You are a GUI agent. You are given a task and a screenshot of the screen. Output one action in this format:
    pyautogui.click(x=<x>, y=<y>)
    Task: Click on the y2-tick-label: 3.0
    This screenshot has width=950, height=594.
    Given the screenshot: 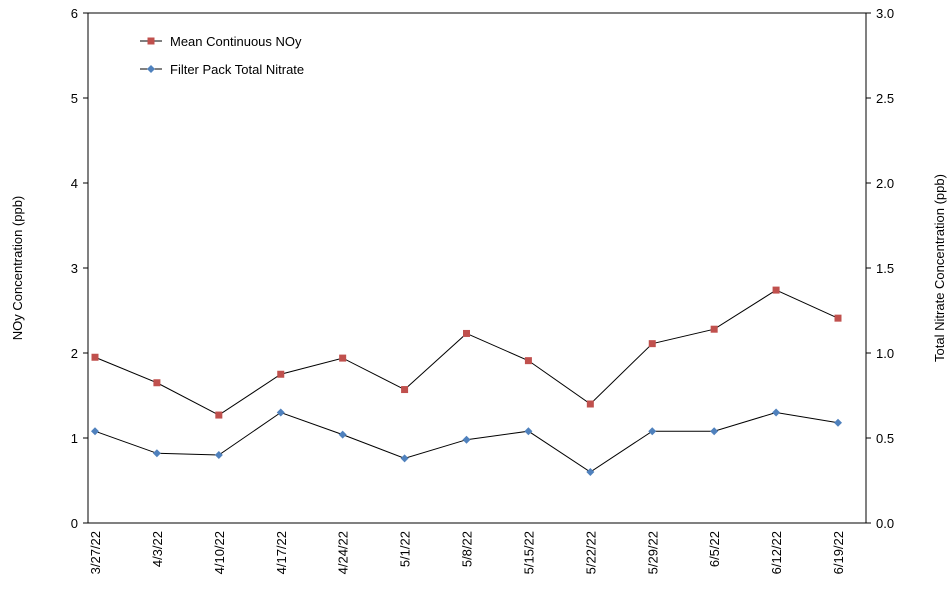 What is the action you would take?
    pyautogui.click(x=885, y=13)
    